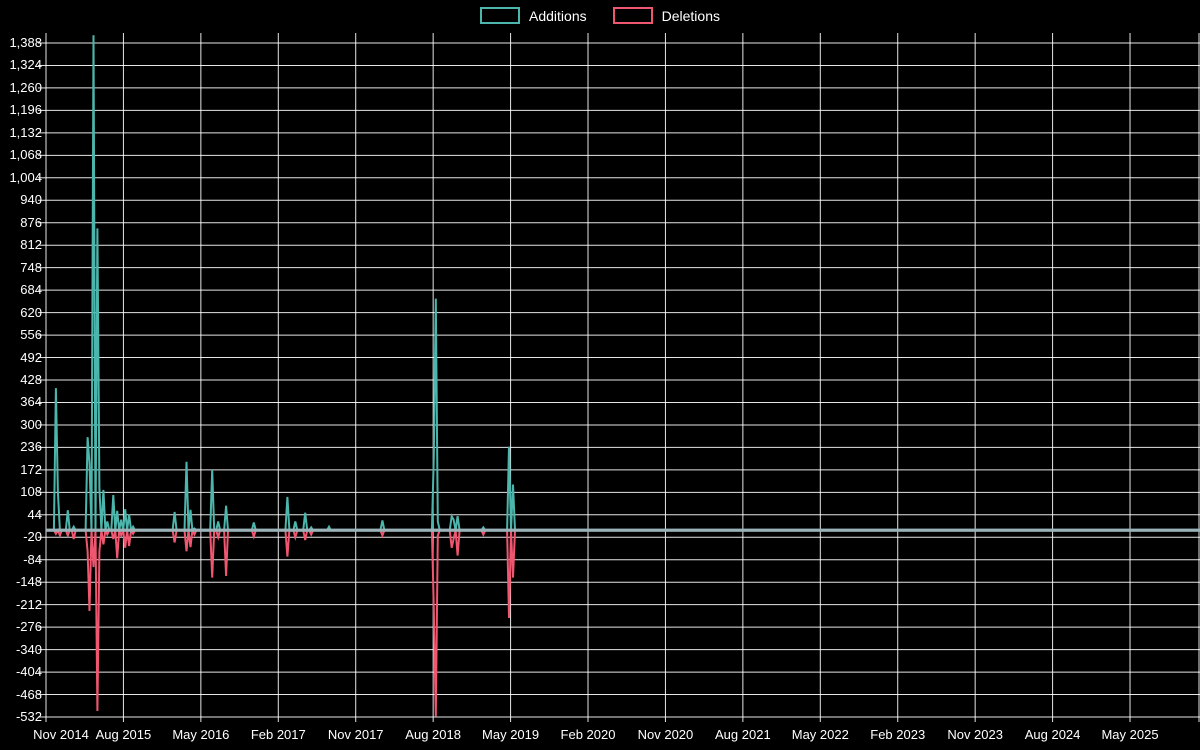  What do you see at coordinates (665, 734) in the screenshot?
I see `x-tick-label: Nov 2020` at bounding box center [665, 734].